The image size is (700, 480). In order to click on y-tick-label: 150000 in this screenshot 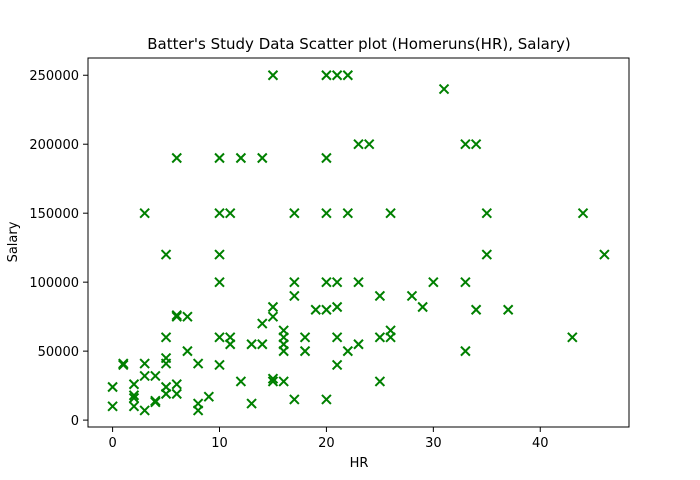, I will do `click(54, 214)`.